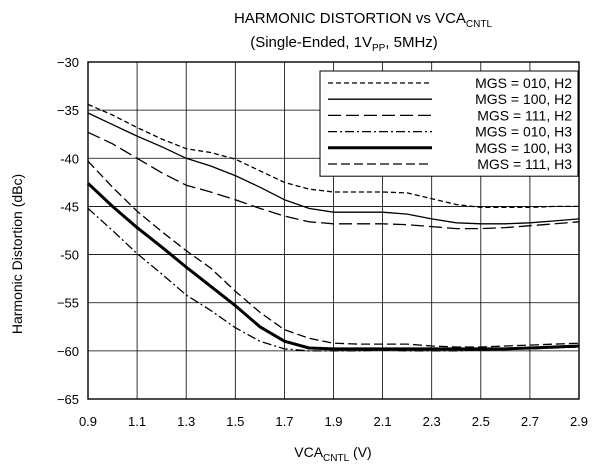 The height and width of the screenshot is (466, 596). Describe the element at coordinates (523, 83) in the screenshot. I see `legend-label: MGS = 010, H2` at that location.